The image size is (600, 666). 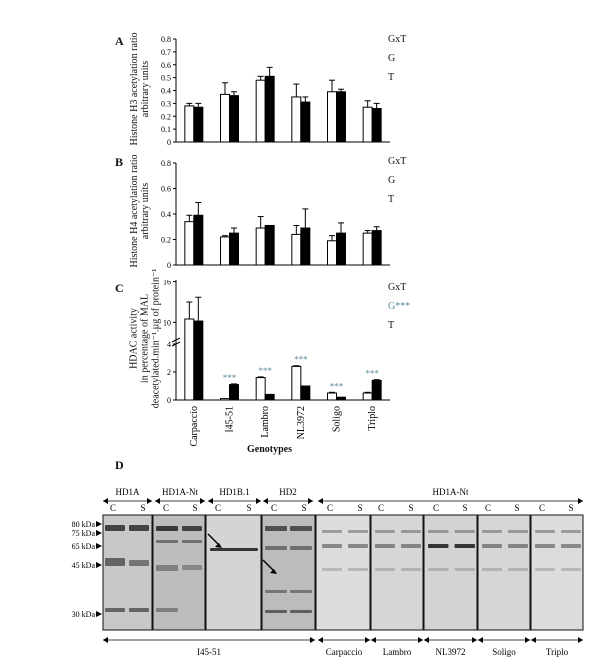 I want to click on y-tick-label: 0.5, so click(x=166, y=78).